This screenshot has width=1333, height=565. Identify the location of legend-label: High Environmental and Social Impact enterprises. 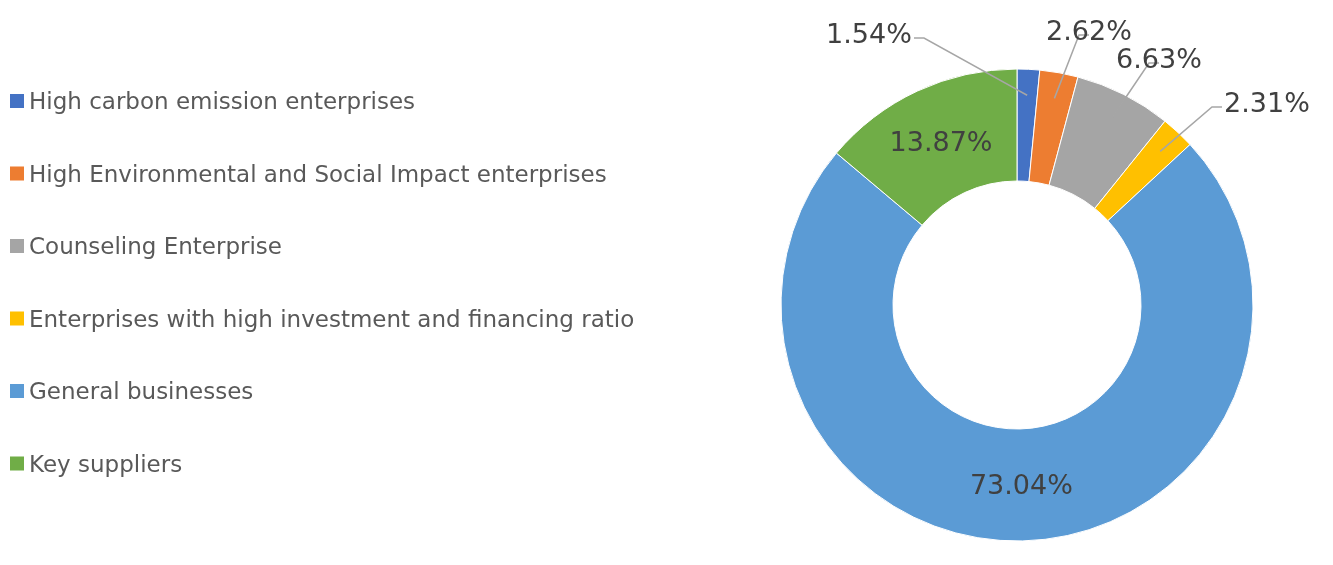
(318, 173).